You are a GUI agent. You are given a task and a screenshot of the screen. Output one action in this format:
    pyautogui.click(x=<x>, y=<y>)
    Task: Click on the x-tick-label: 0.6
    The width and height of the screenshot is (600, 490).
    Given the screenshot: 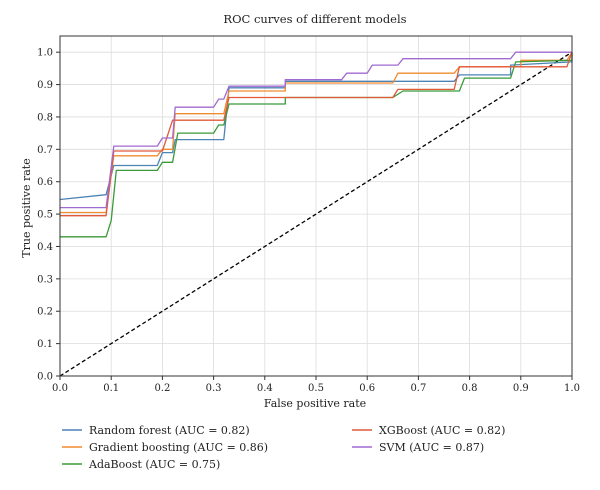 What is the action you would take?
    pyautogui.click(x=367, y=388)
    